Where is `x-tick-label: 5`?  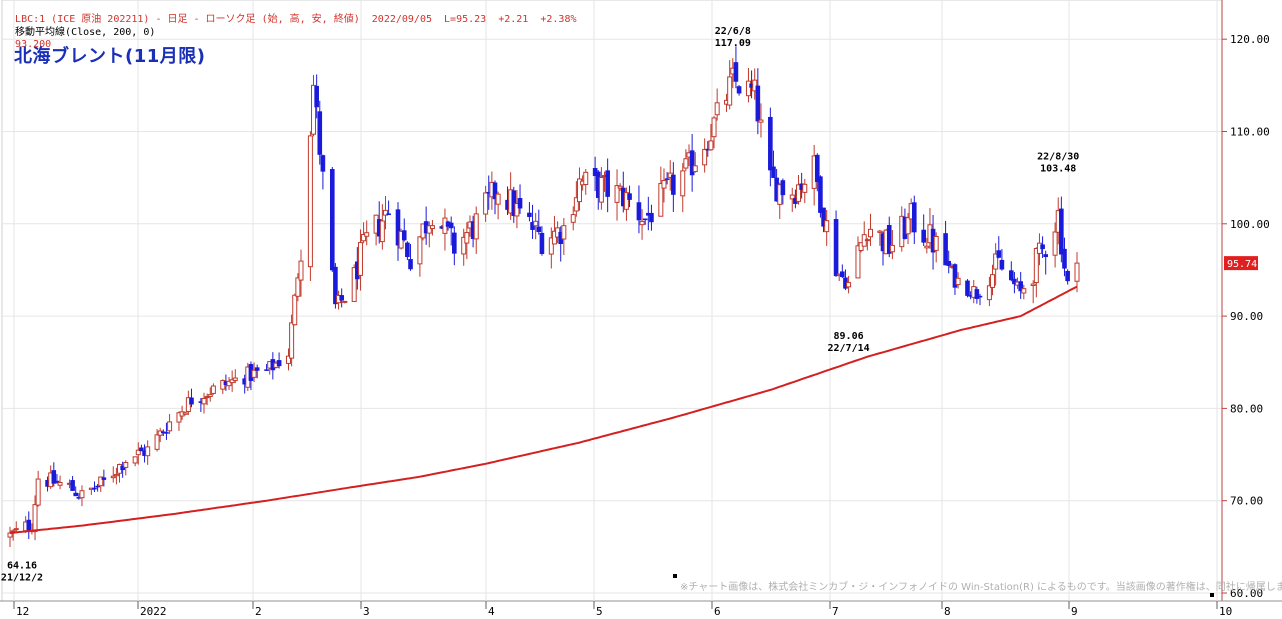
x-tick-label: 5 is located at coordinates (599, 611).